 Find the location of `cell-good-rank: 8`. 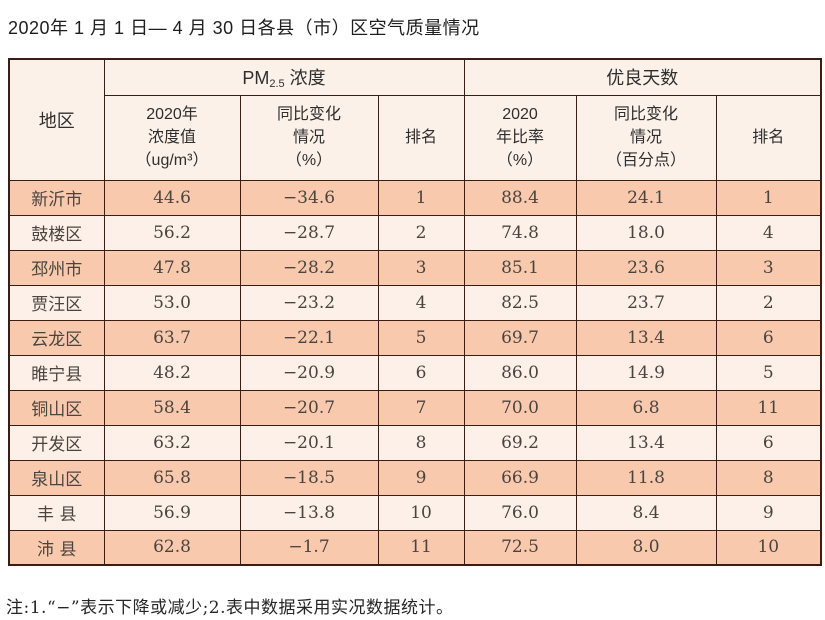

cell-good-rank: 8 is located at coordinates (768, 477).